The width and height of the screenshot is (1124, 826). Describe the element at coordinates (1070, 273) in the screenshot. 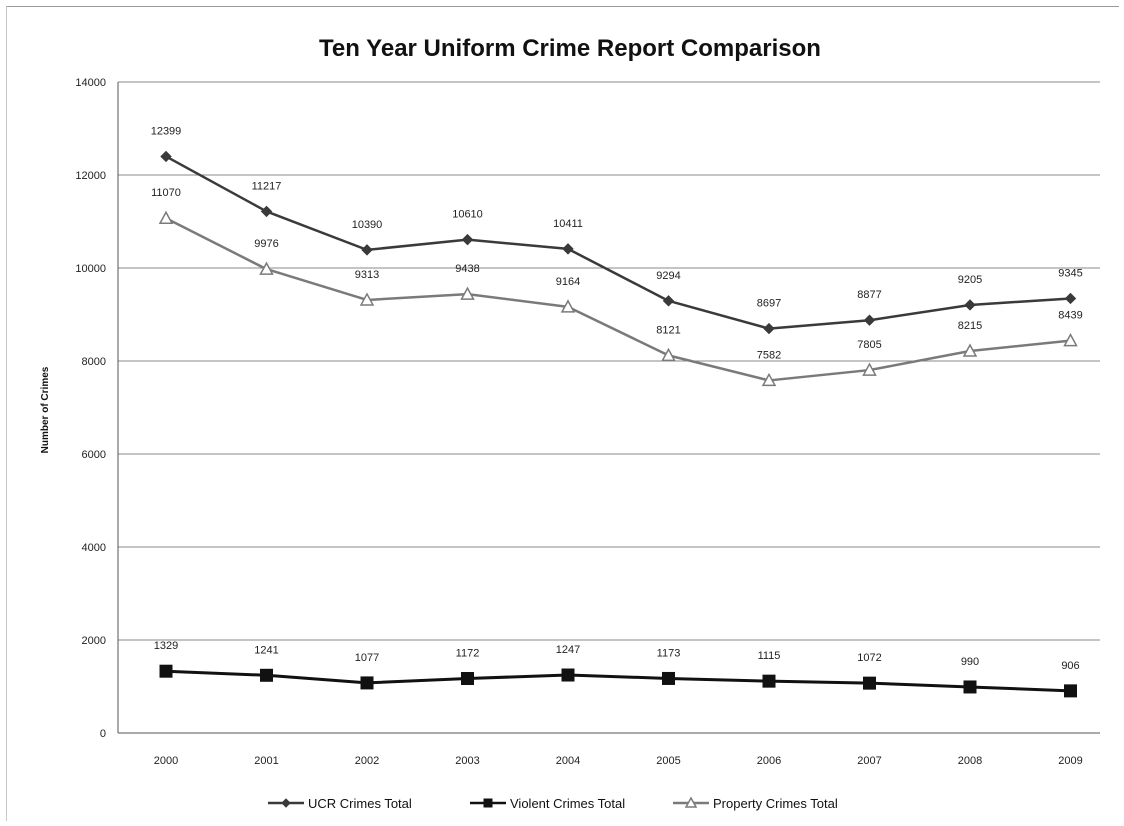

I see `data-label: 9345` at that location.